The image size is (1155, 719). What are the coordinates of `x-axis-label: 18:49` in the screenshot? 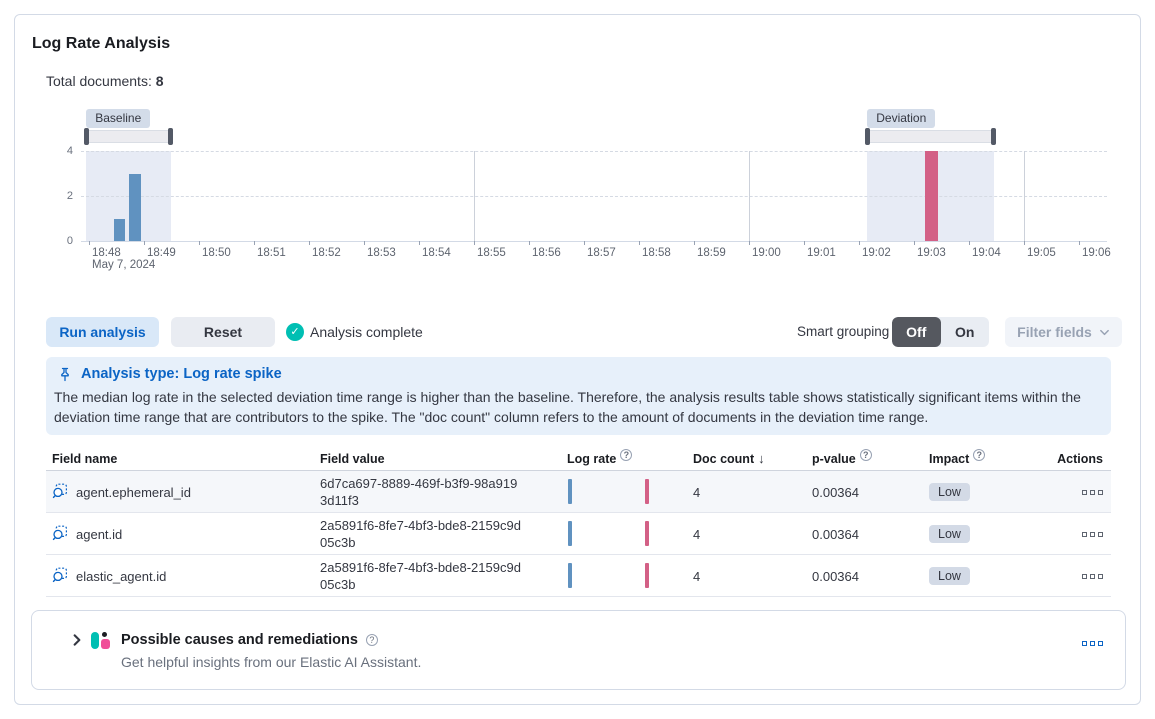 It's located at (161, 253).